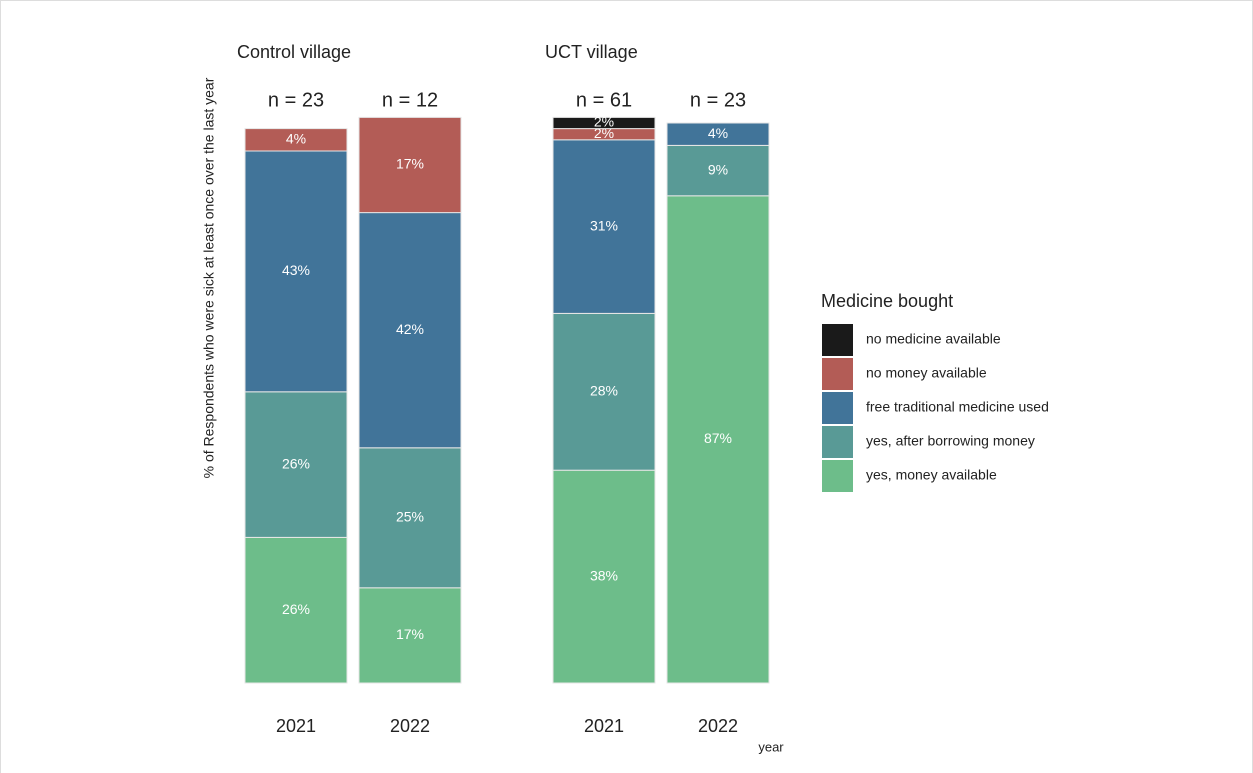  What do you see at coordinates (931, 475) in the screenshot?
I see `legend-label: yes, money available` at bounding box center [931, 475].